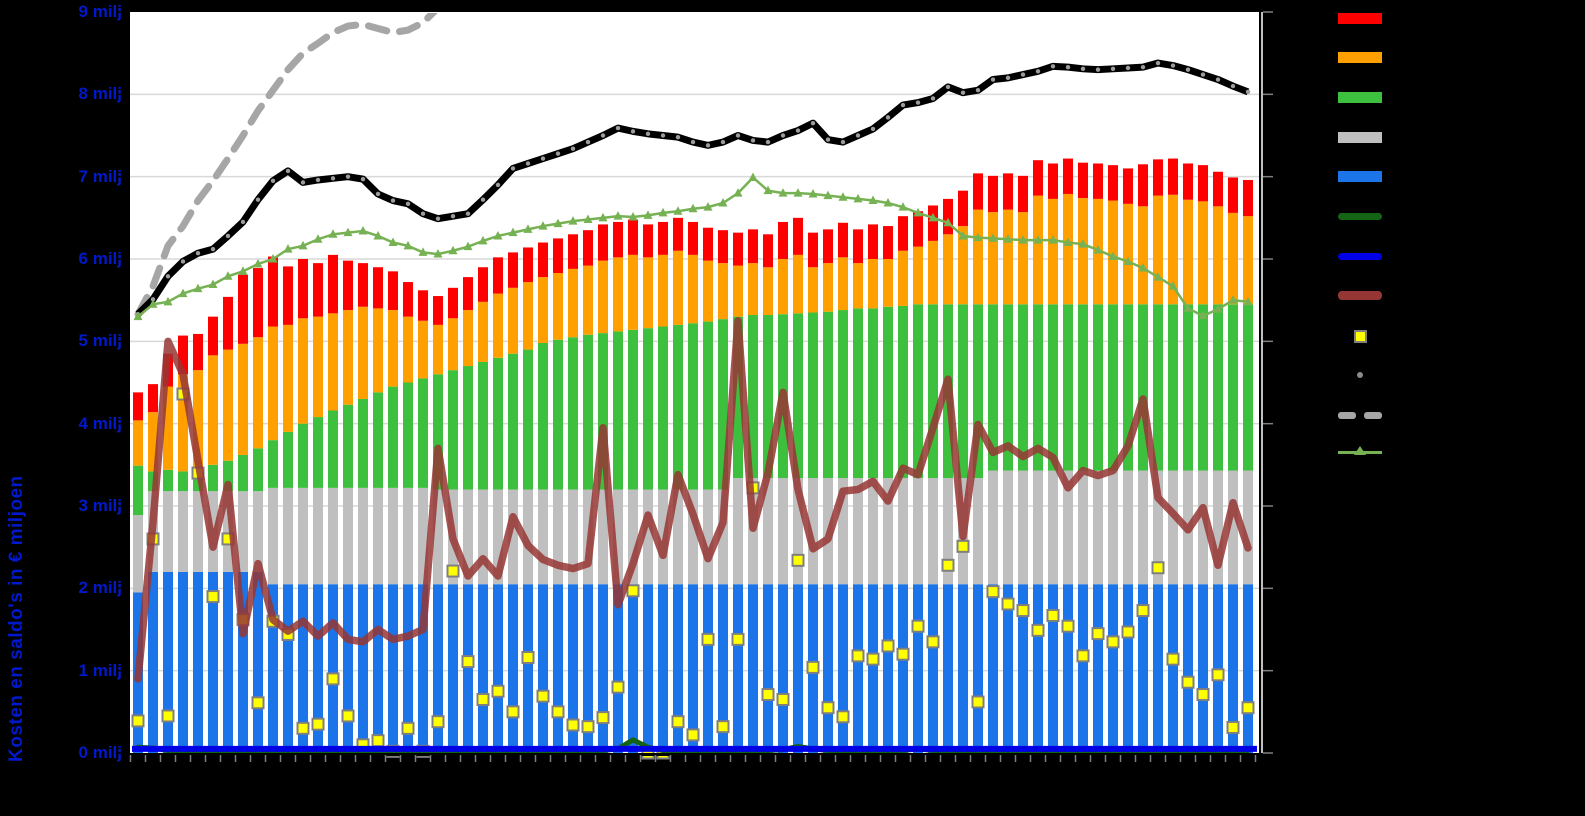 The image size is (1585, 816). I want to click on y-tick-label: 8 milj, so click(100, 94).